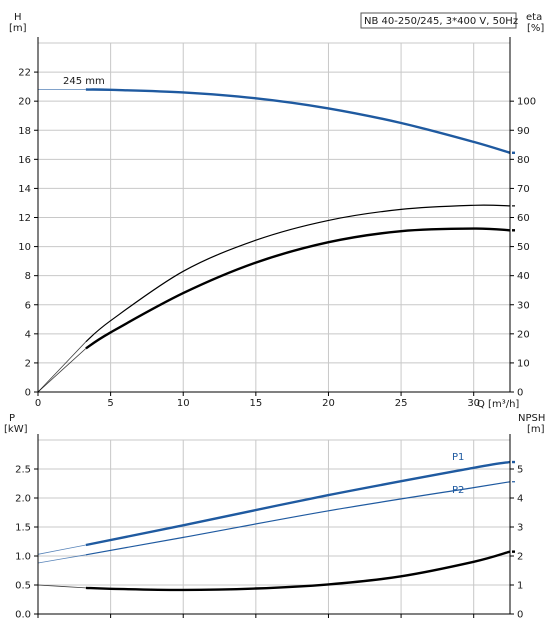 This screenshot has width=555, height=624. What do you see at coordinates (458, 457) in the screenshot?
I see `curve-label-p1: P1` at bounding box center [458, 457].